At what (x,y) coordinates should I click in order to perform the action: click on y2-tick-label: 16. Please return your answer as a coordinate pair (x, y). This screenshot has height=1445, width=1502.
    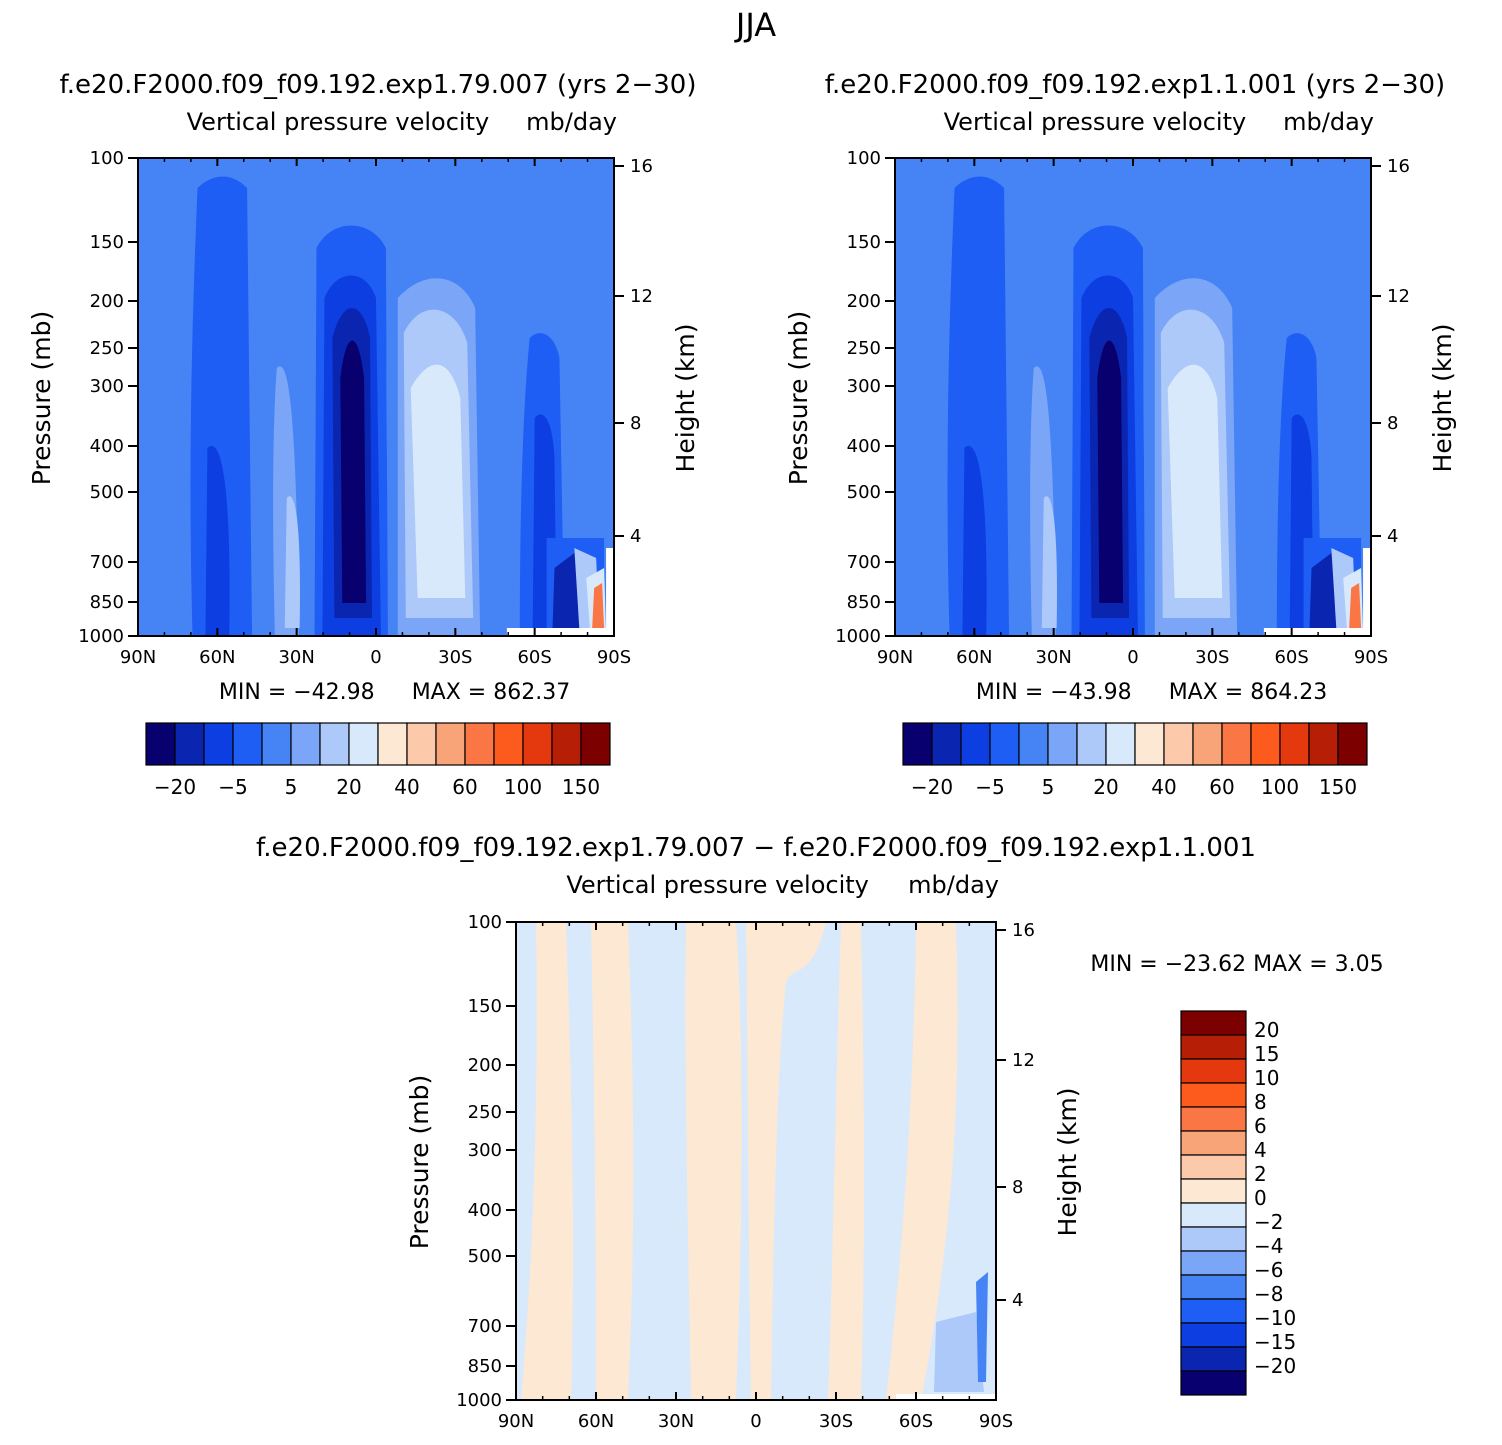
    Looking at the image, I should click on (1023, 930).